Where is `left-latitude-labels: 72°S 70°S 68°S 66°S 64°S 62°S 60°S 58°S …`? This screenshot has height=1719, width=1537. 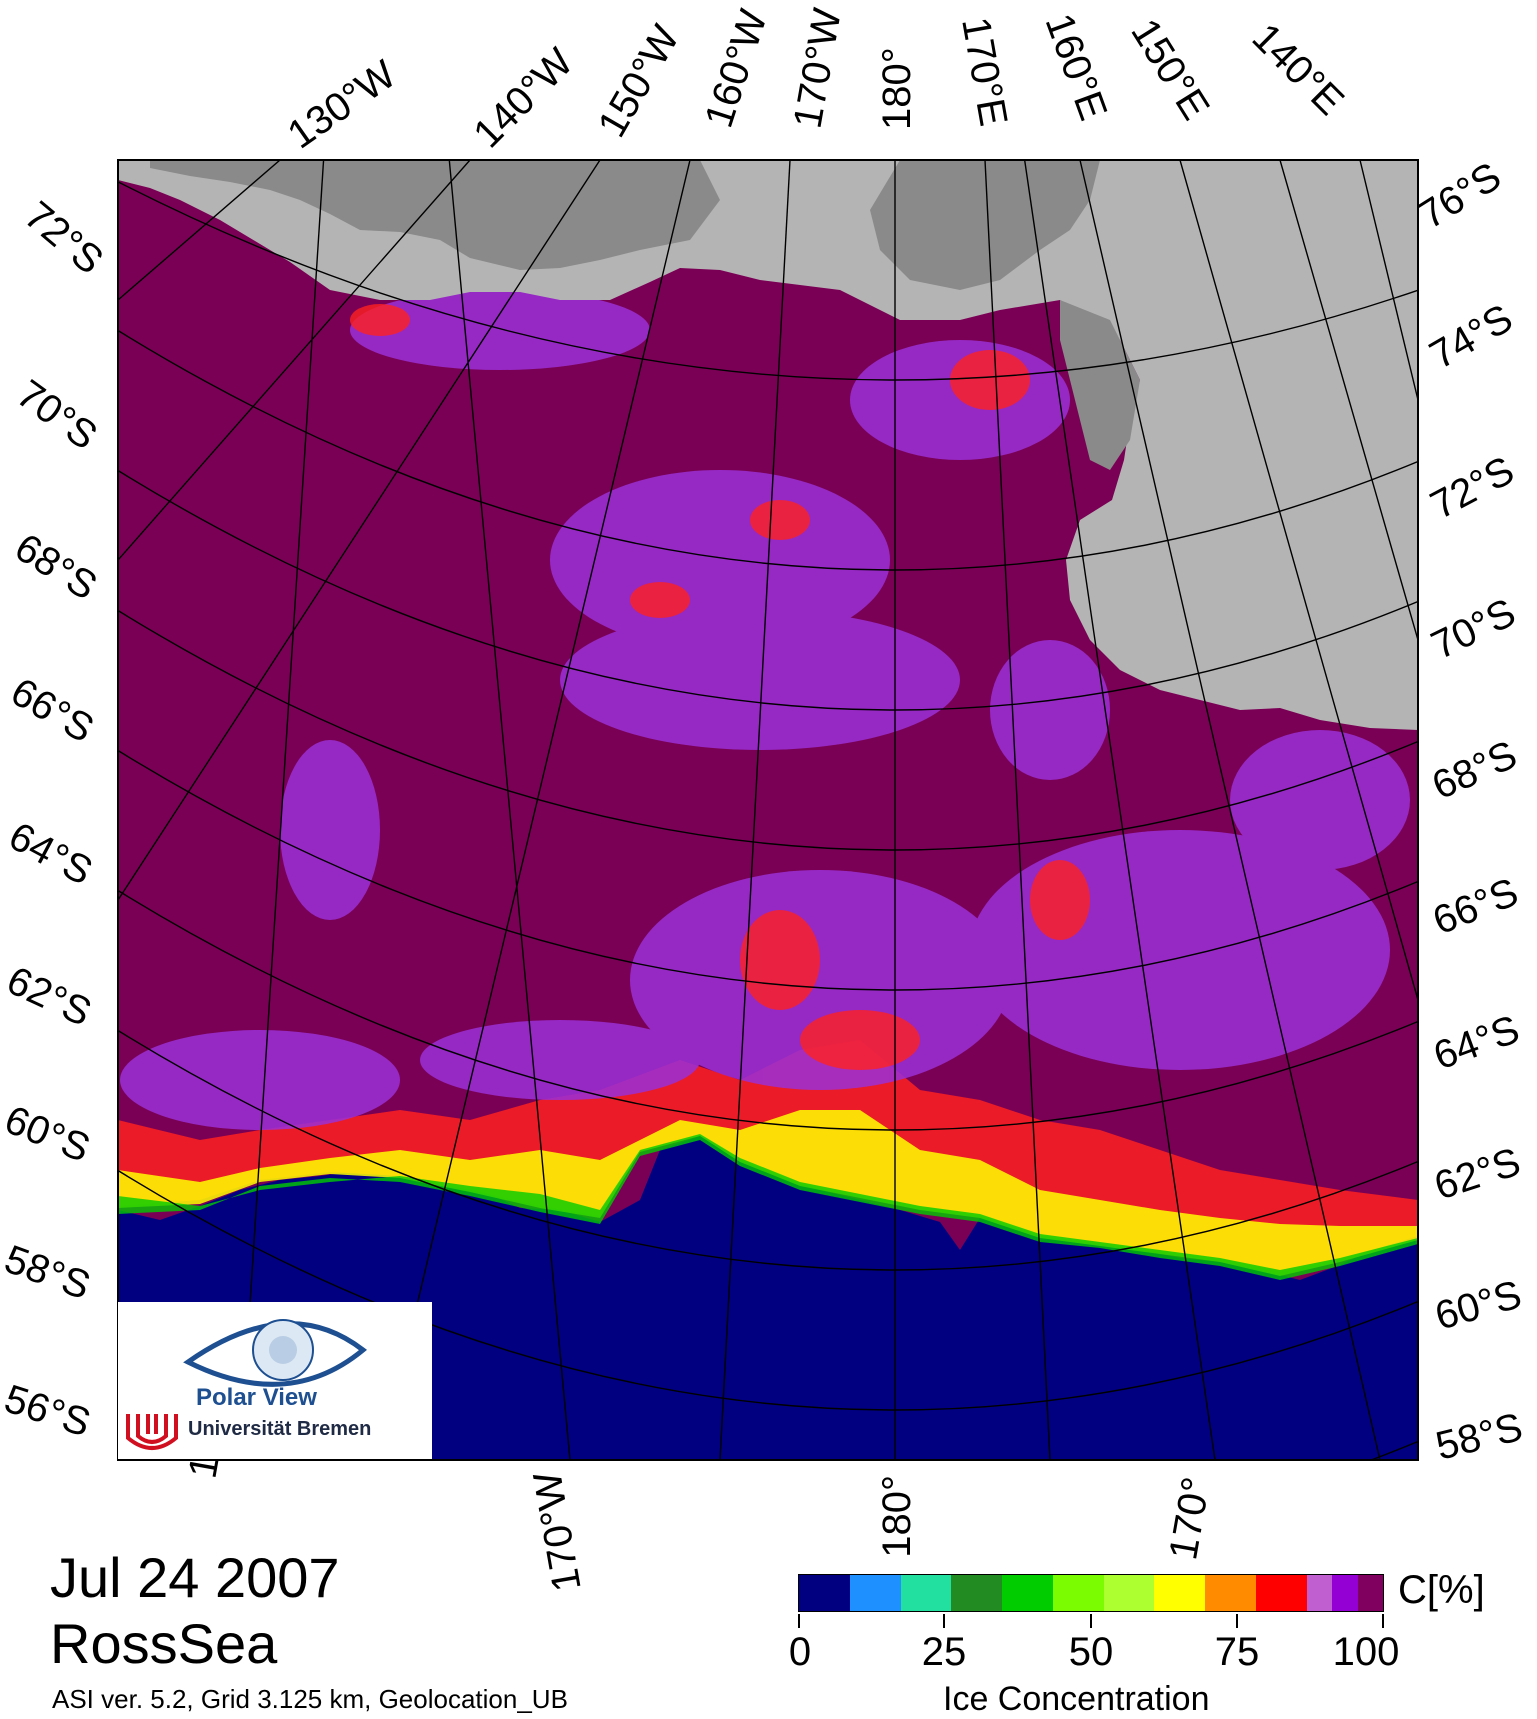
left-latitude-labels: 72°S 70°S 68°S 66°S 64°S 62°S 60°S 58°S … is located at coordinates (55, 819).